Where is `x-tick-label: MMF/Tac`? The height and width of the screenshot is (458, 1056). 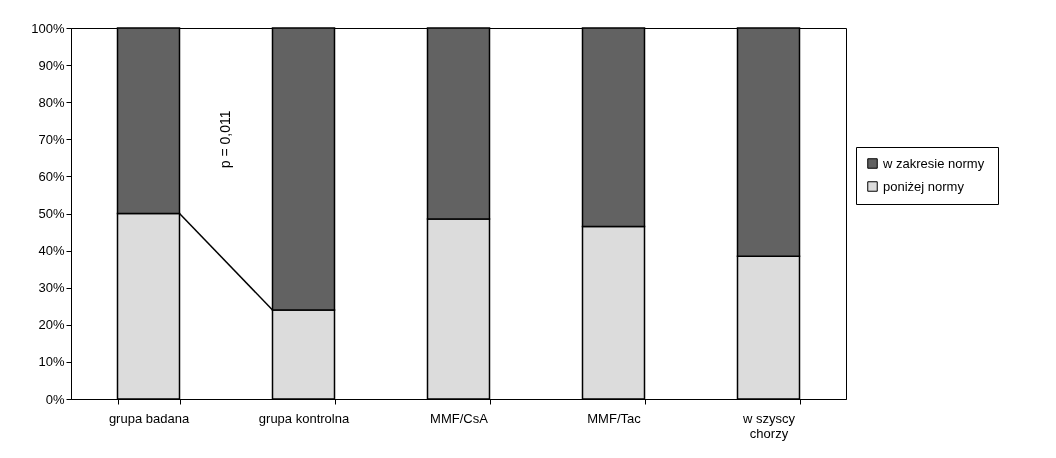 x-tick-label: MMF/Tac is located at coordinates (614, 418).